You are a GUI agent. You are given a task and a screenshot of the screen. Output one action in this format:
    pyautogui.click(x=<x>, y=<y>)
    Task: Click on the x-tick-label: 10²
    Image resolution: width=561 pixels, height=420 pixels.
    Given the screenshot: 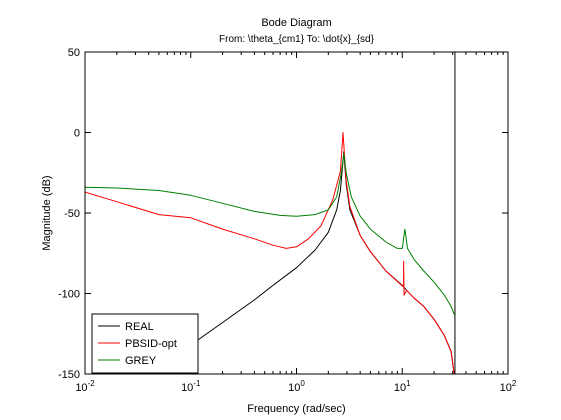 What is the action you would take?
    pyautogui.click(x=508, y=386)
    